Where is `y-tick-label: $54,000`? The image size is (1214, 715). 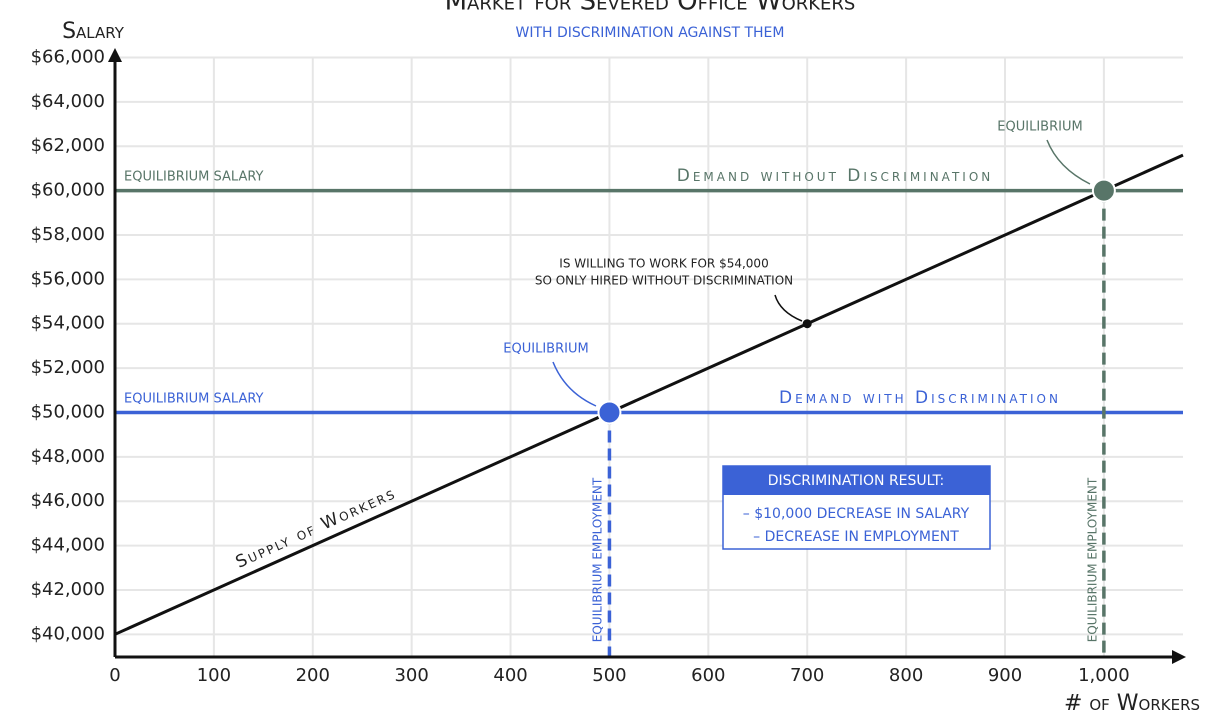
y-tick-label: $54,000 is located at coordinates (68, 323).